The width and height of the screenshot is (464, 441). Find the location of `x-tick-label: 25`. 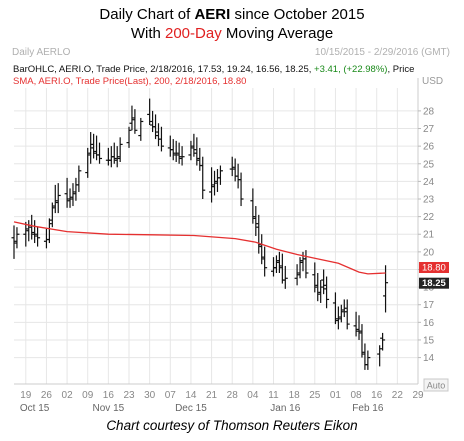

x-tick-label: 25 is located at coordinates (315, 395).